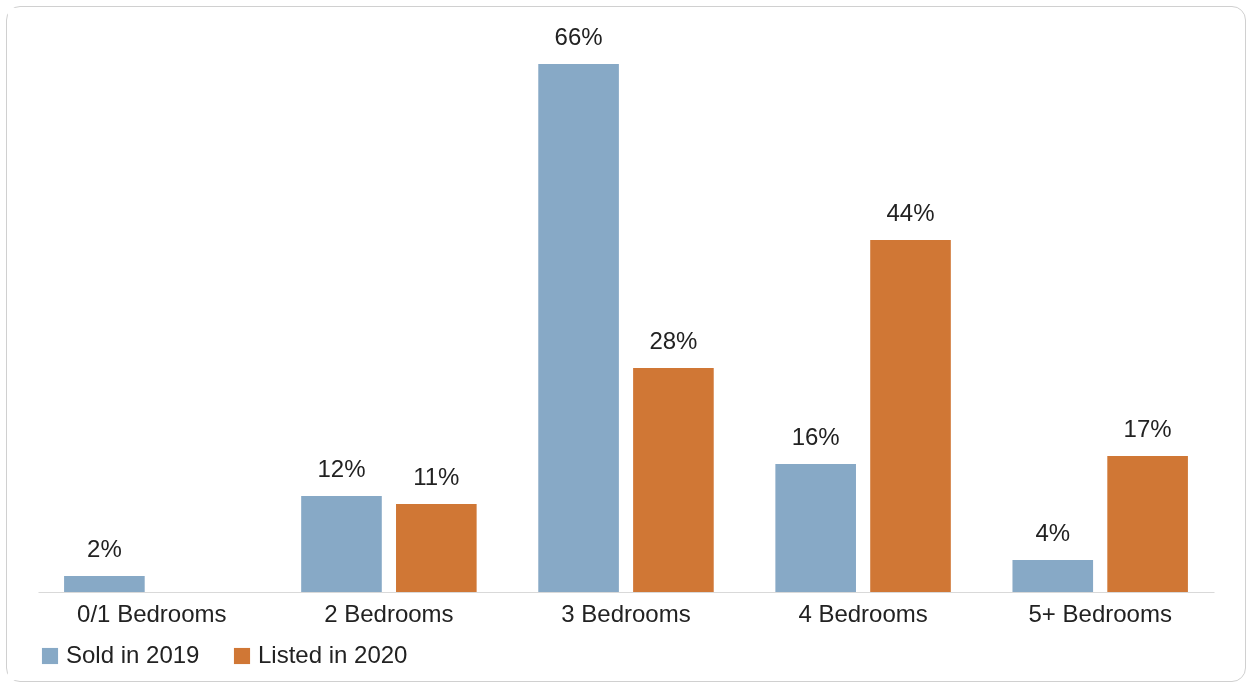  What do you see at coordinates (626, 613) in the screenshot?
I see `x-tick-label: 3 Bedrooms` at bounding box center [626, 613].